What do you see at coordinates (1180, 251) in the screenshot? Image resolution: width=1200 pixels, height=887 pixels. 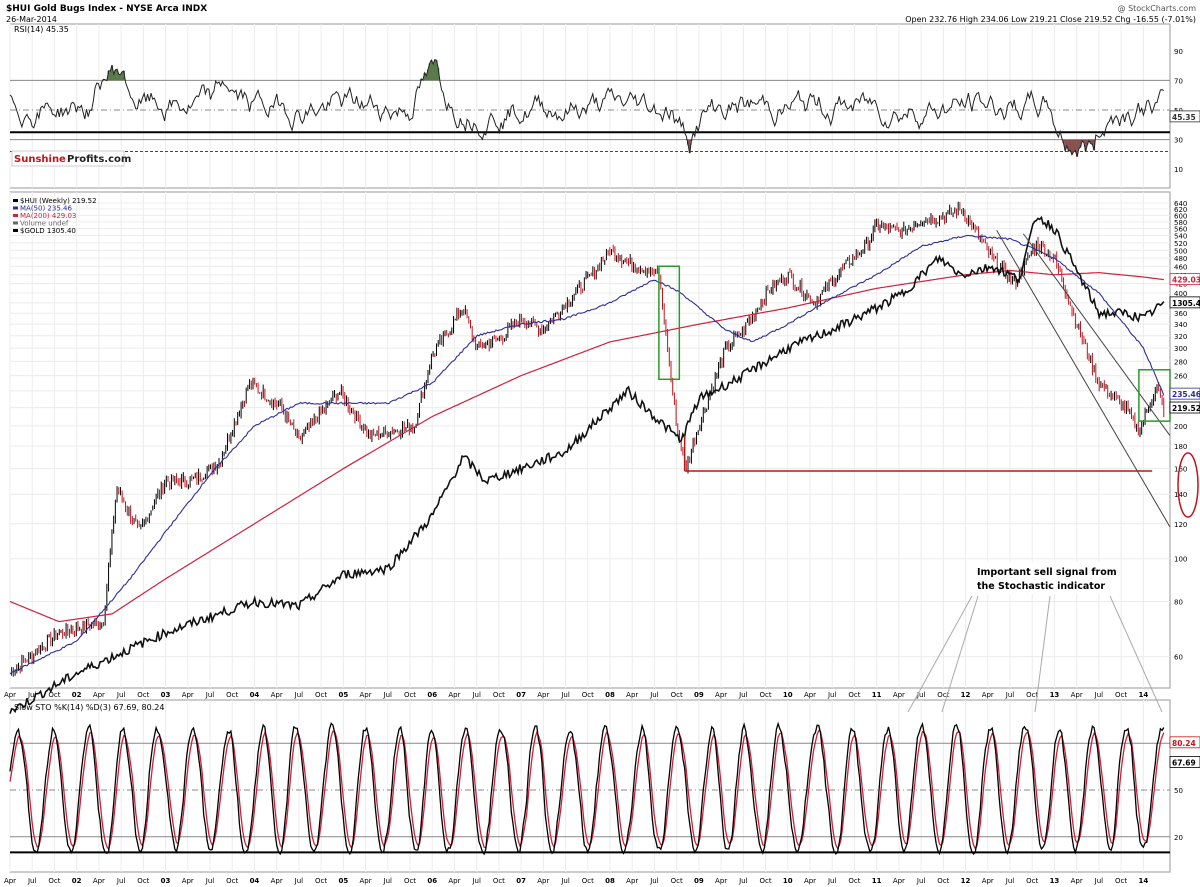 I see `price-tick-label: 500` at bounding box center [1180, 251].